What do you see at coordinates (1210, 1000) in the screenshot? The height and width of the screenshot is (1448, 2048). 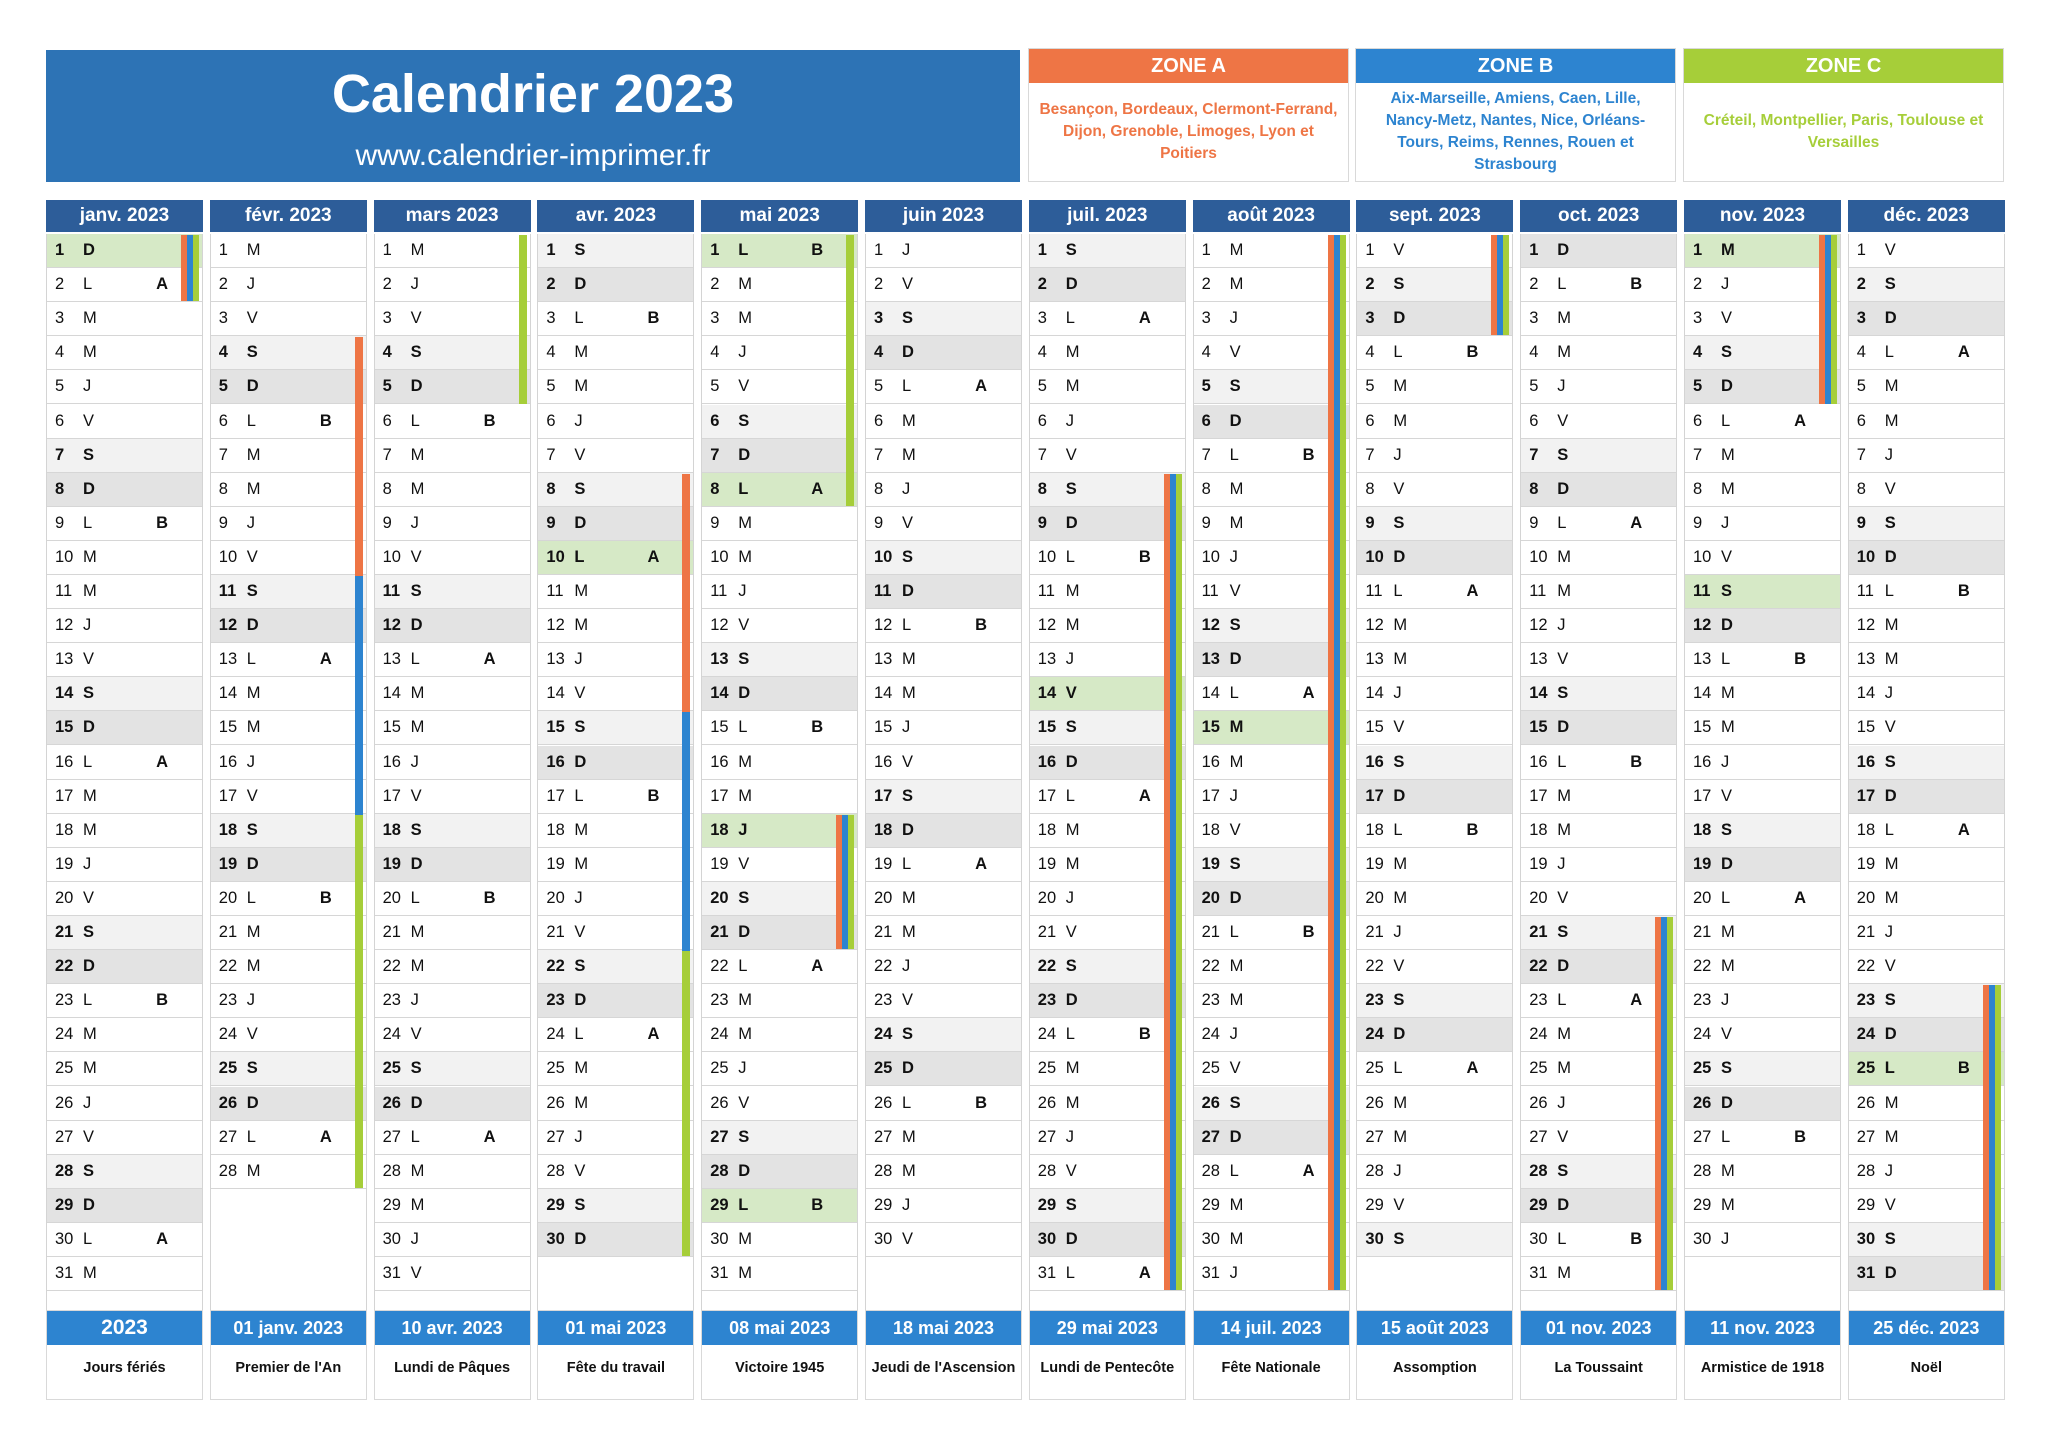 I see `day-number: 23` at bounding box center [1210, 1000].